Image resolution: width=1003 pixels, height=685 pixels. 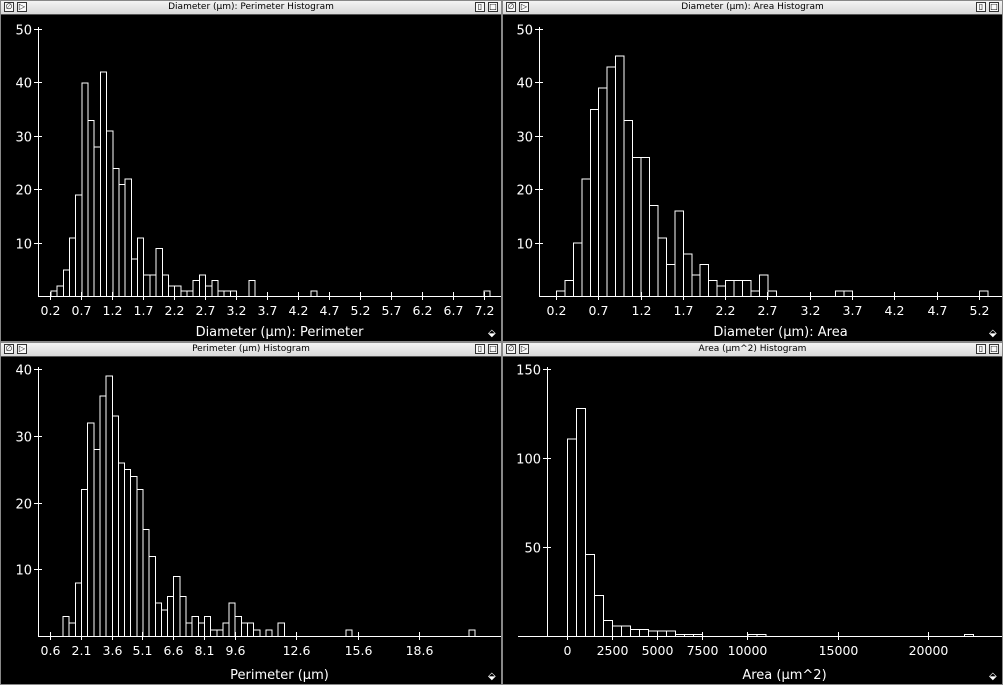 I want to click on window-titlebar: ∅ ▷ Area (µm^2) Histogram ▯ □, so click(x=752, y=350).